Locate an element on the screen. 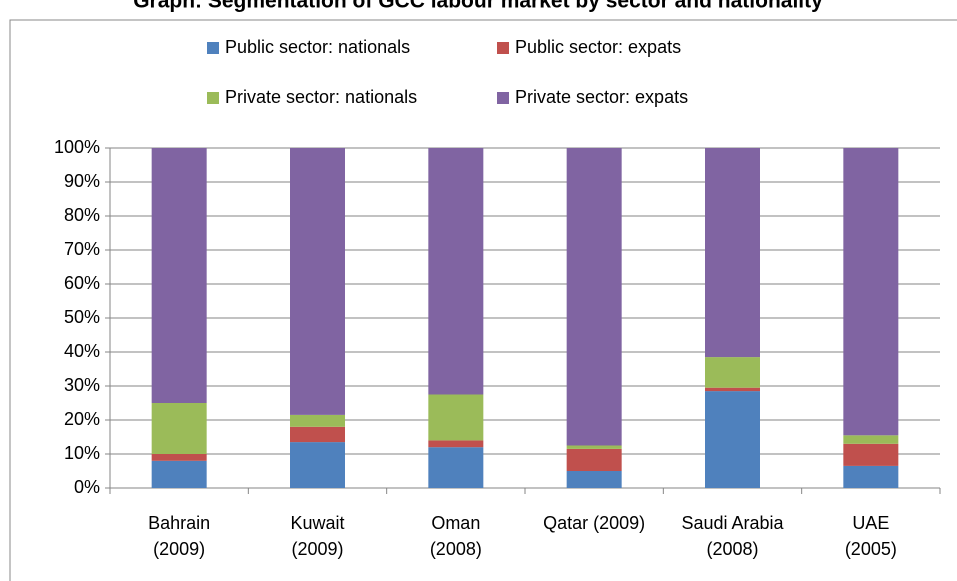 The width and height of the screenshot is (957, 581). y-tick-label: 10% is located at coordinates (82, 453).